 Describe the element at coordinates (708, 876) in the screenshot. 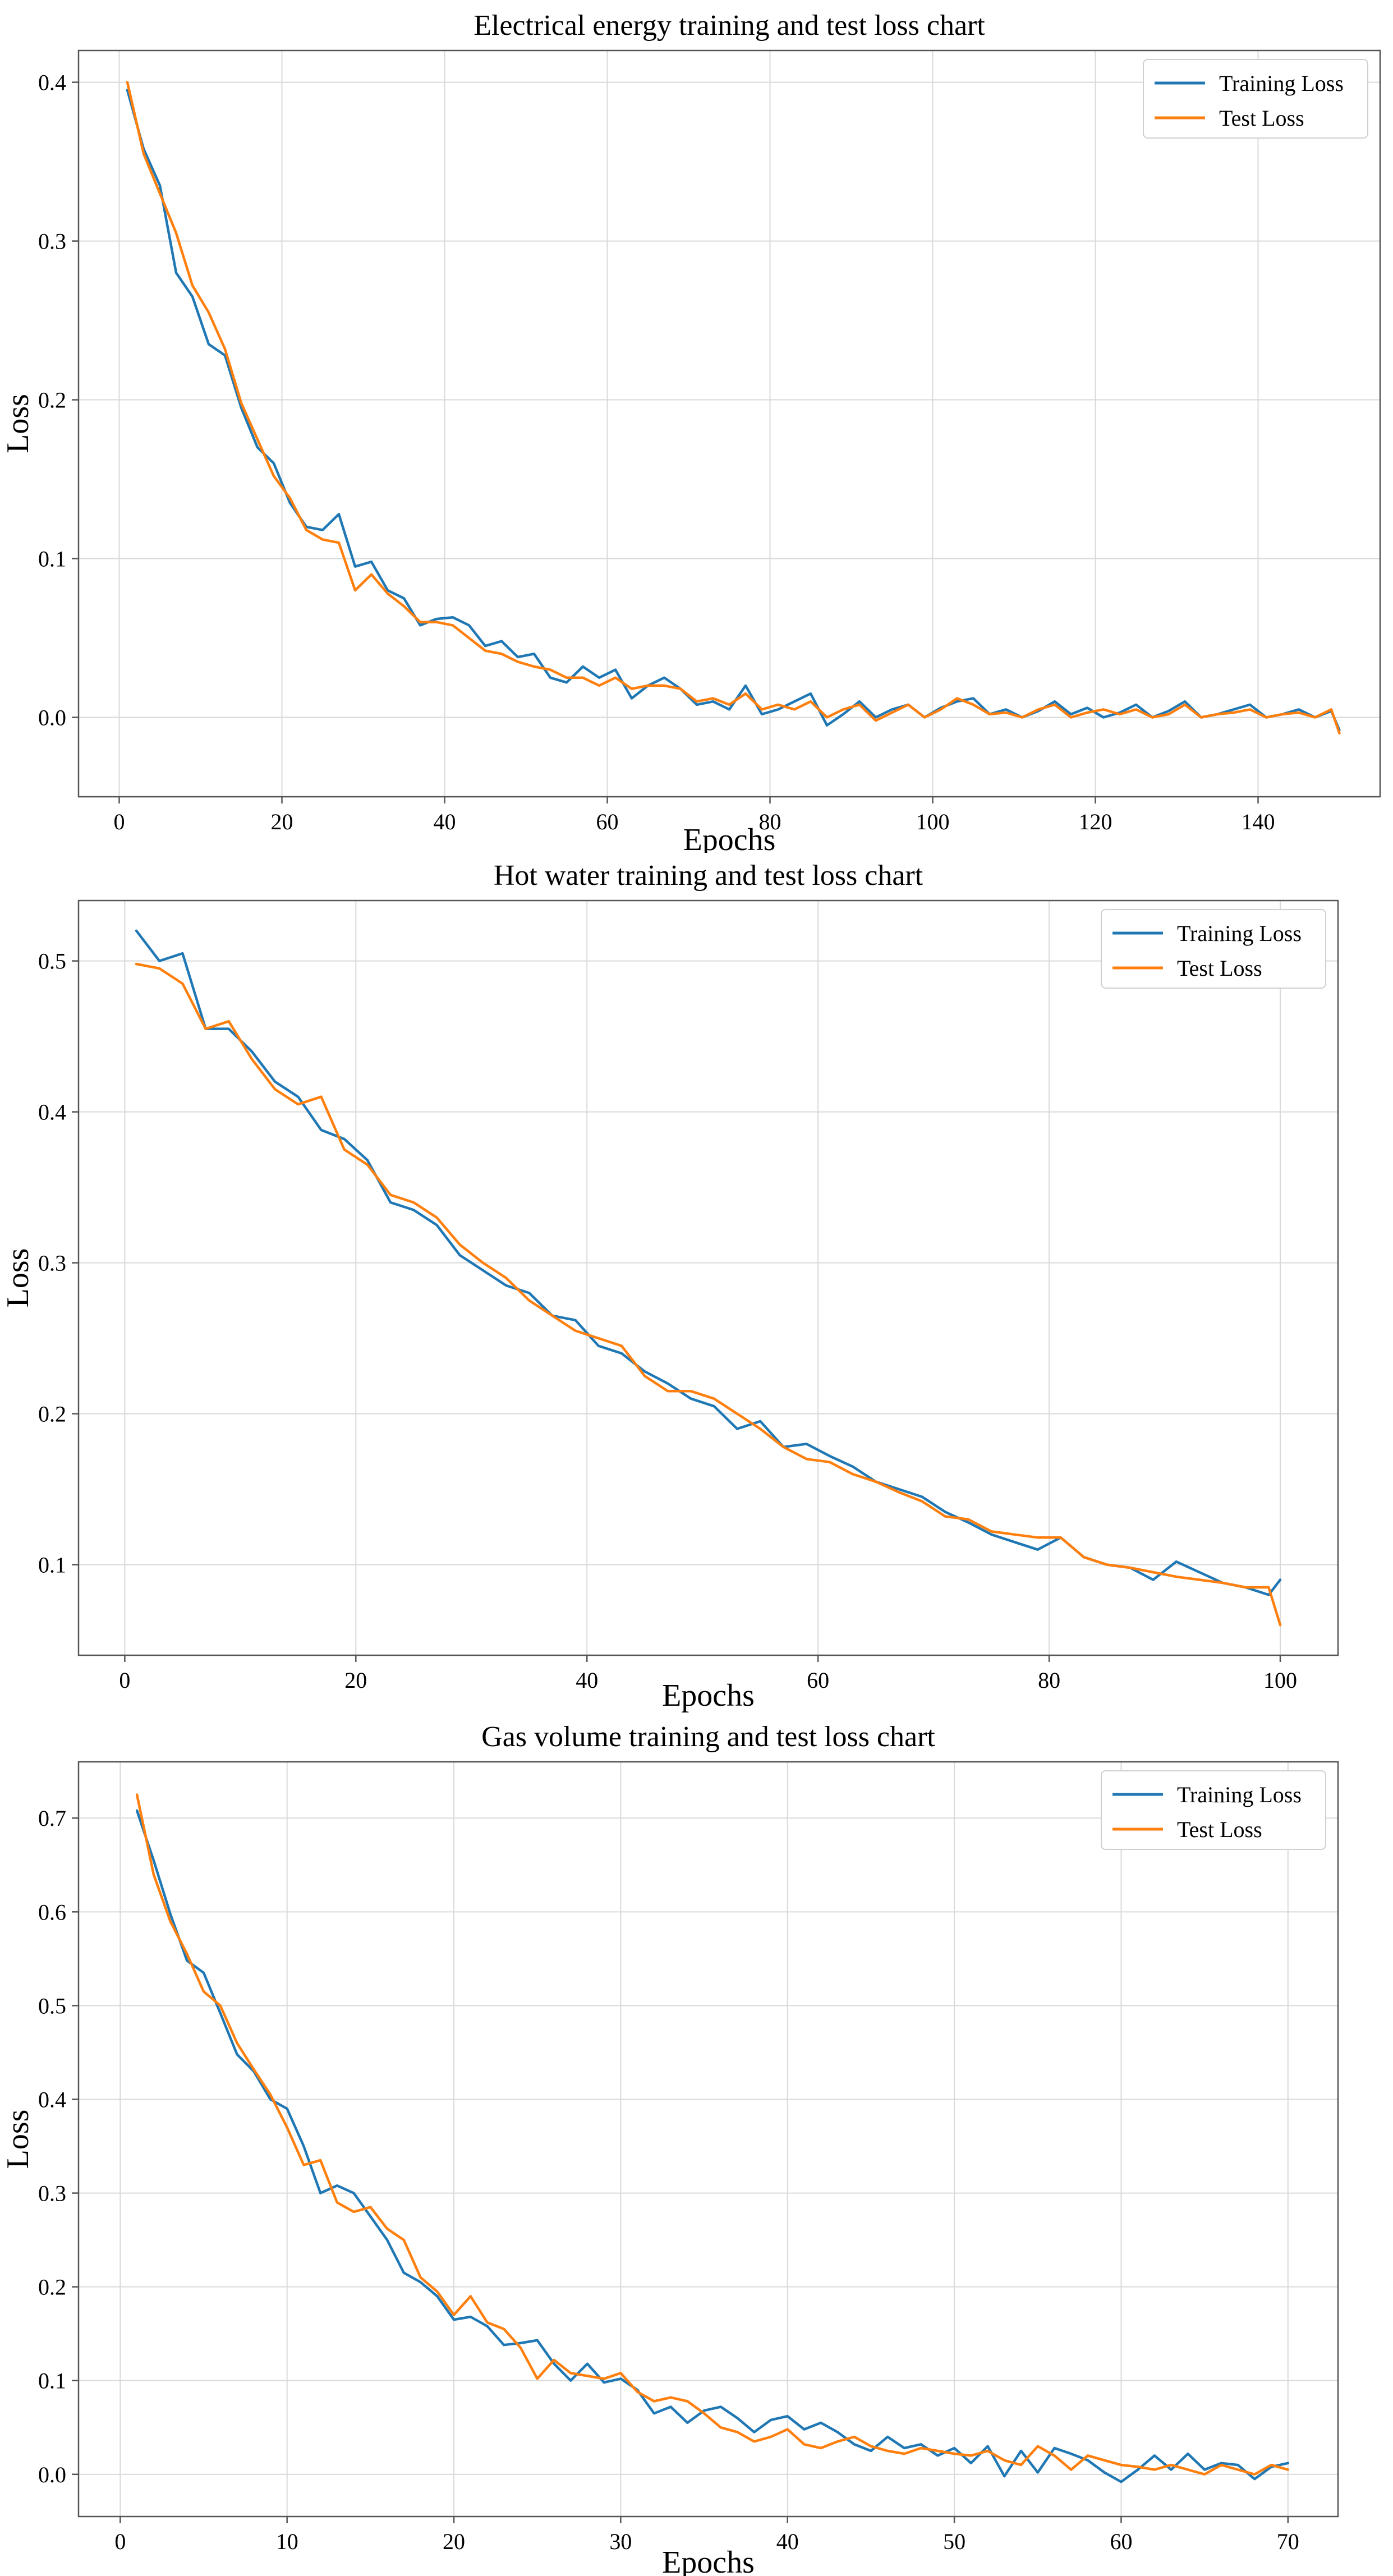

I see `chart-title: Hot water training and test loss chart` at that location.